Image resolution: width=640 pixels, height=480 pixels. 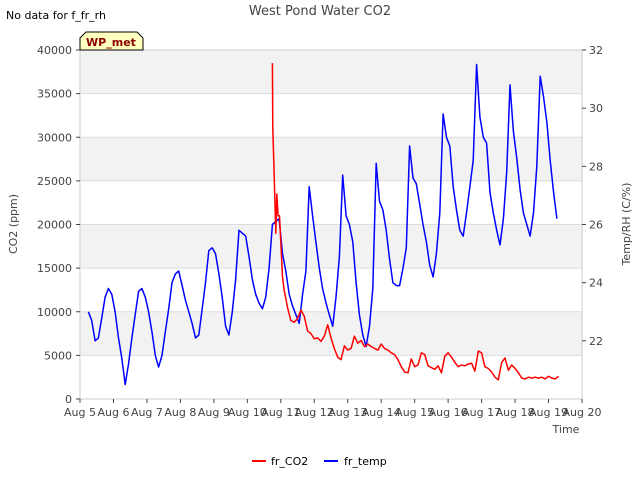 I want to click on no-data-note: No data for f_fr_rh, so click(x=56, y=15).